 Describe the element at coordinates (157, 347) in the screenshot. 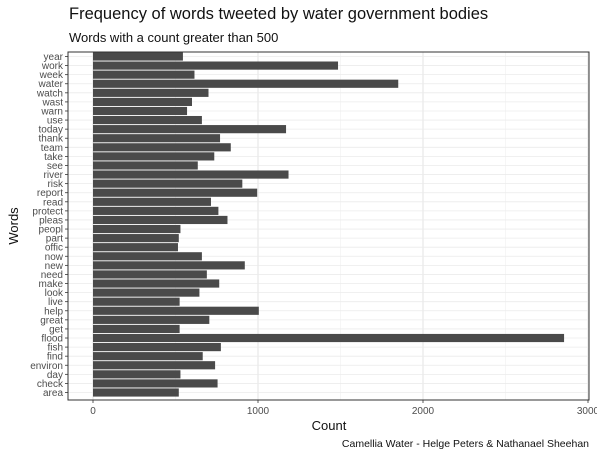

I see `bar-fish` at that location.